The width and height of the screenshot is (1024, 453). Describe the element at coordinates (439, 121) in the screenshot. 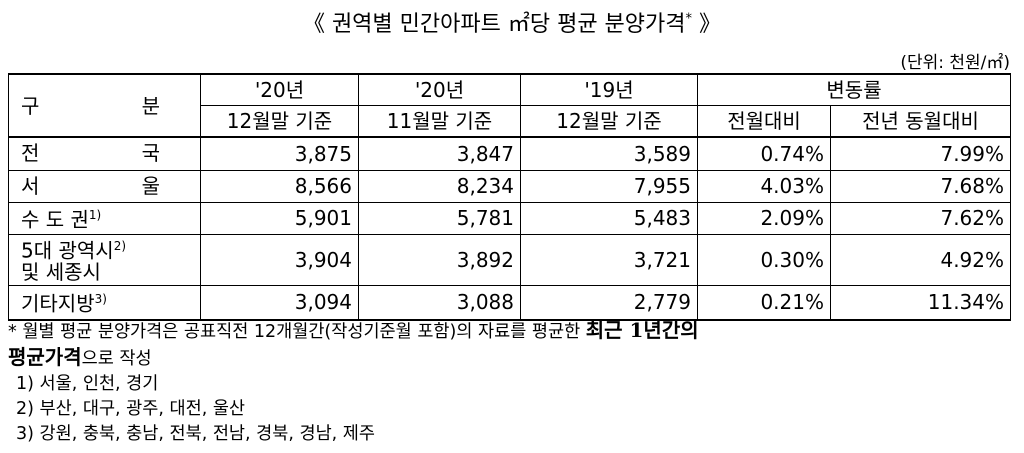

I see `header-cell: 11월말 기준` at that location.